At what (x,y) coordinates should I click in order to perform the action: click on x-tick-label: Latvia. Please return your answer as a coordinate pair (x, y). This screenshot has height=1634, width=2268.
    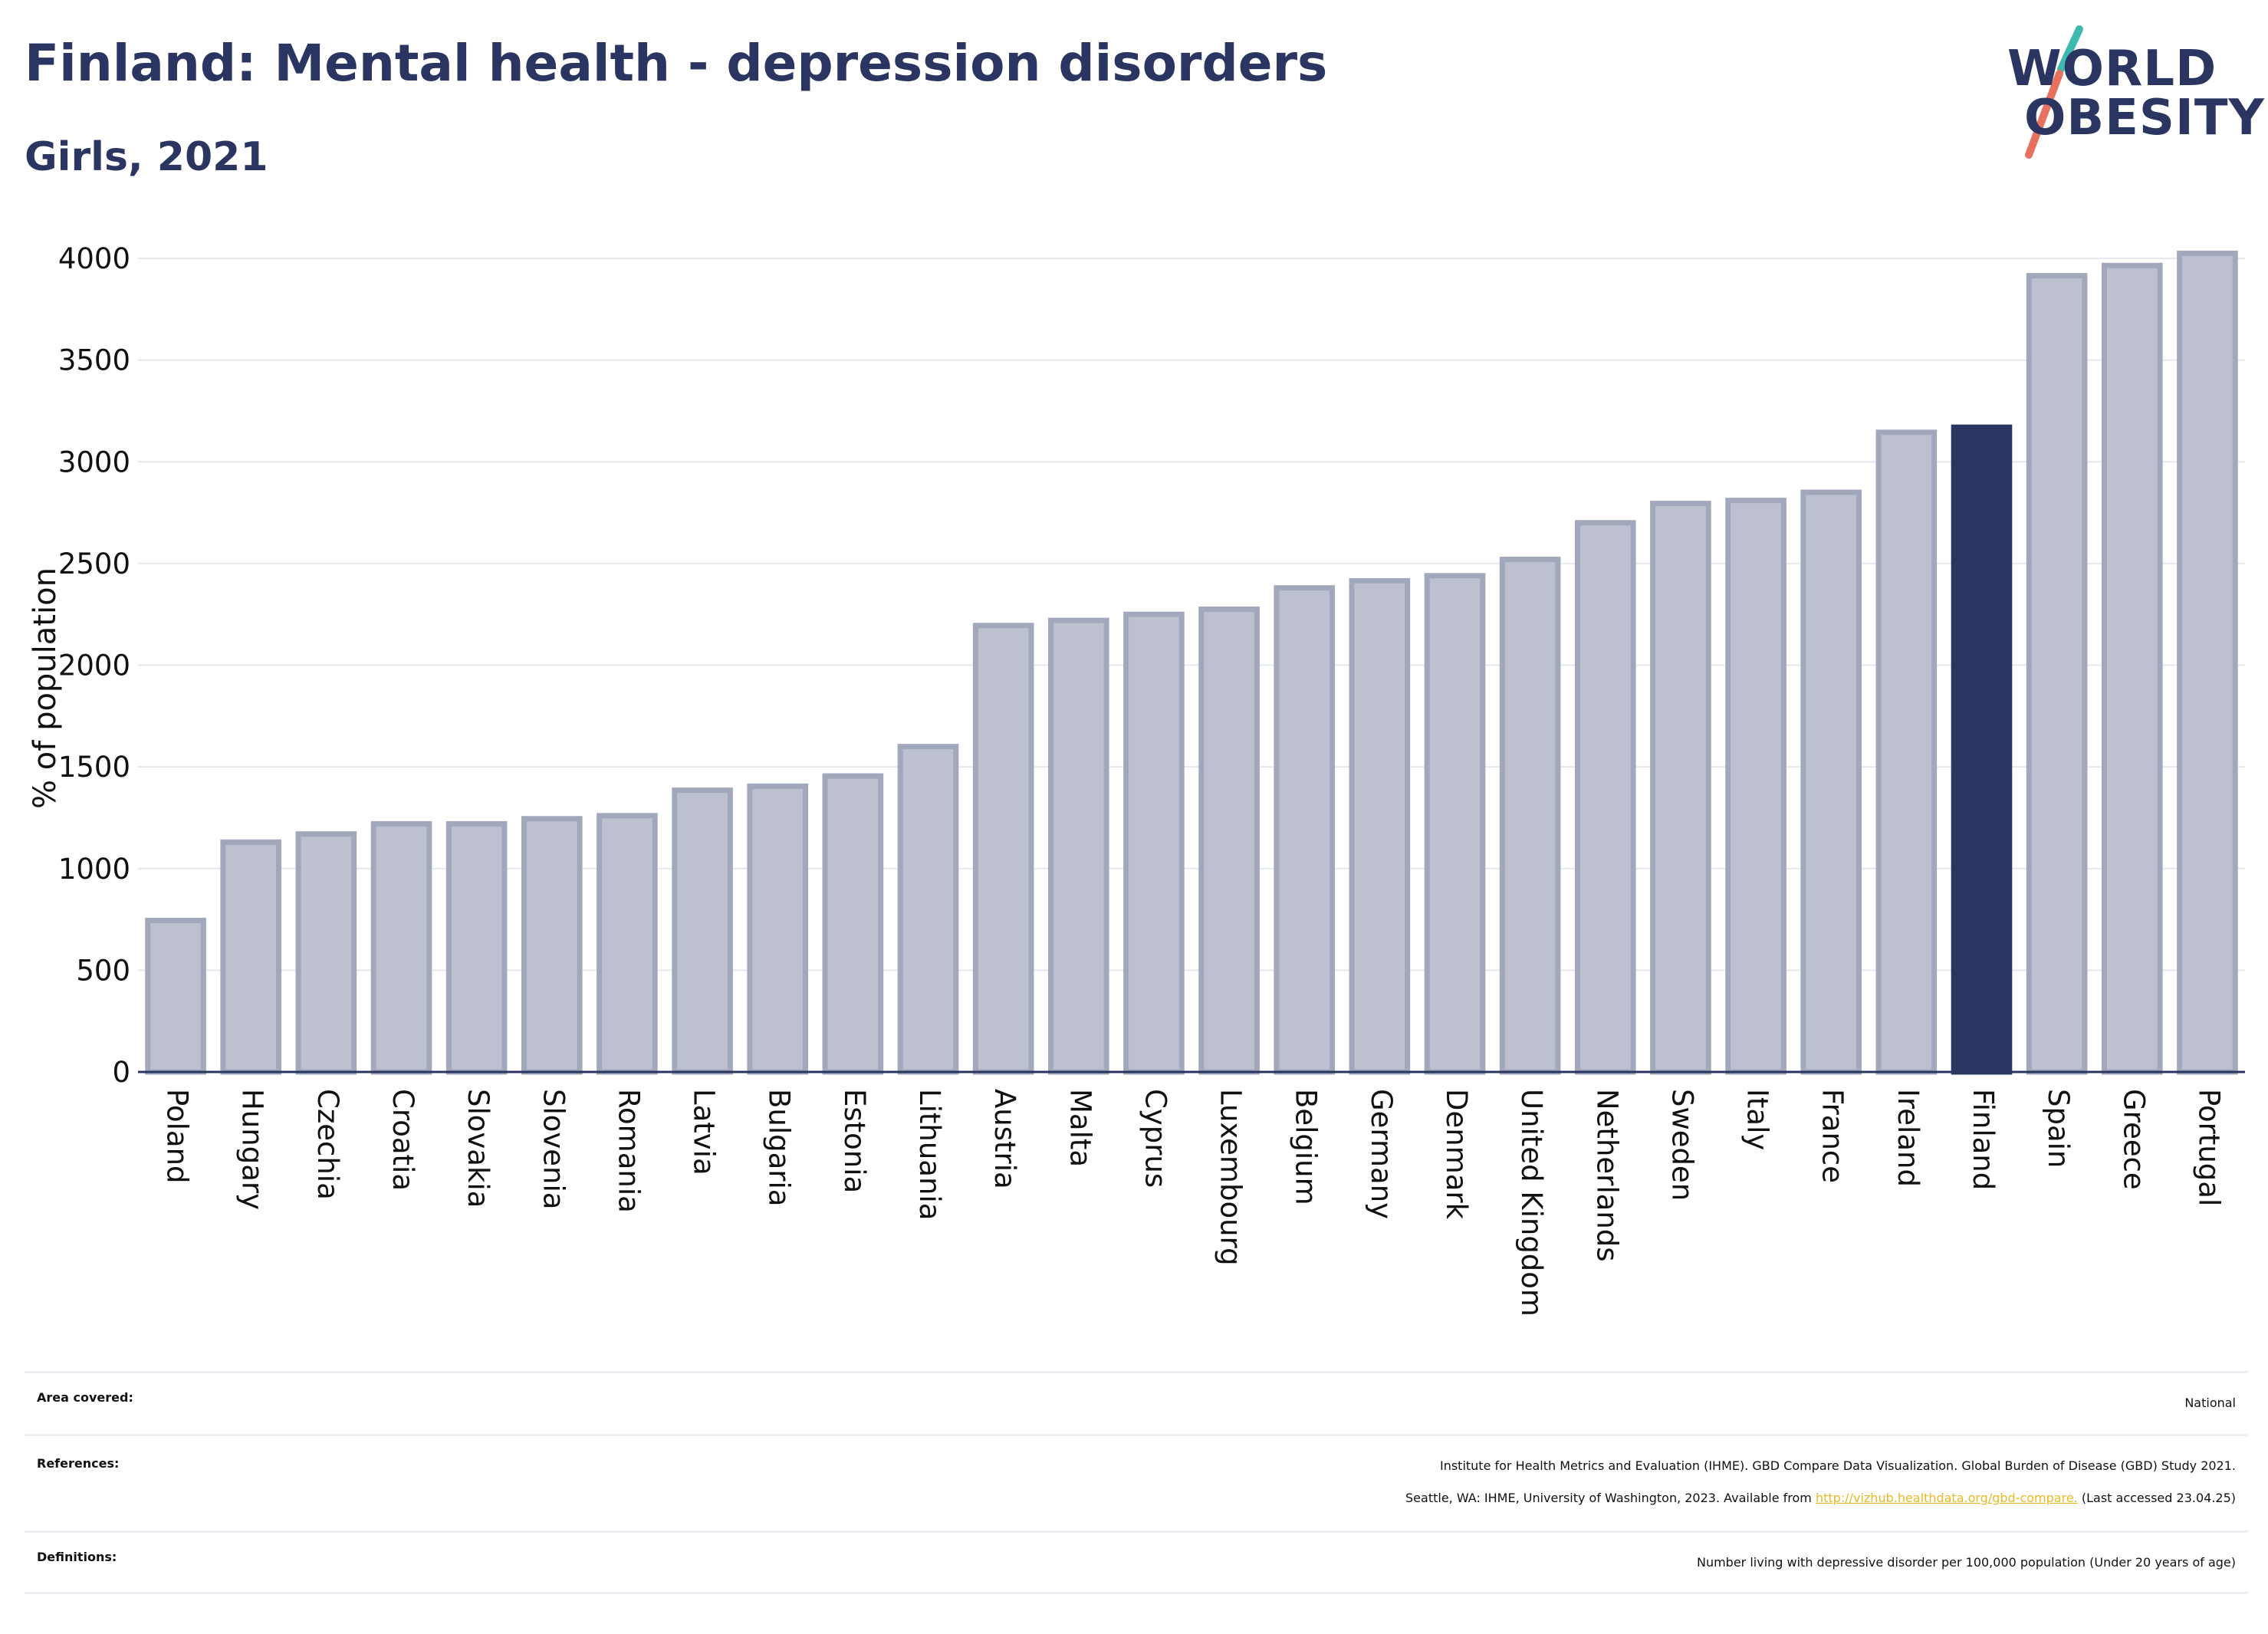
    Looking at the image, I should click on (704, 1132).